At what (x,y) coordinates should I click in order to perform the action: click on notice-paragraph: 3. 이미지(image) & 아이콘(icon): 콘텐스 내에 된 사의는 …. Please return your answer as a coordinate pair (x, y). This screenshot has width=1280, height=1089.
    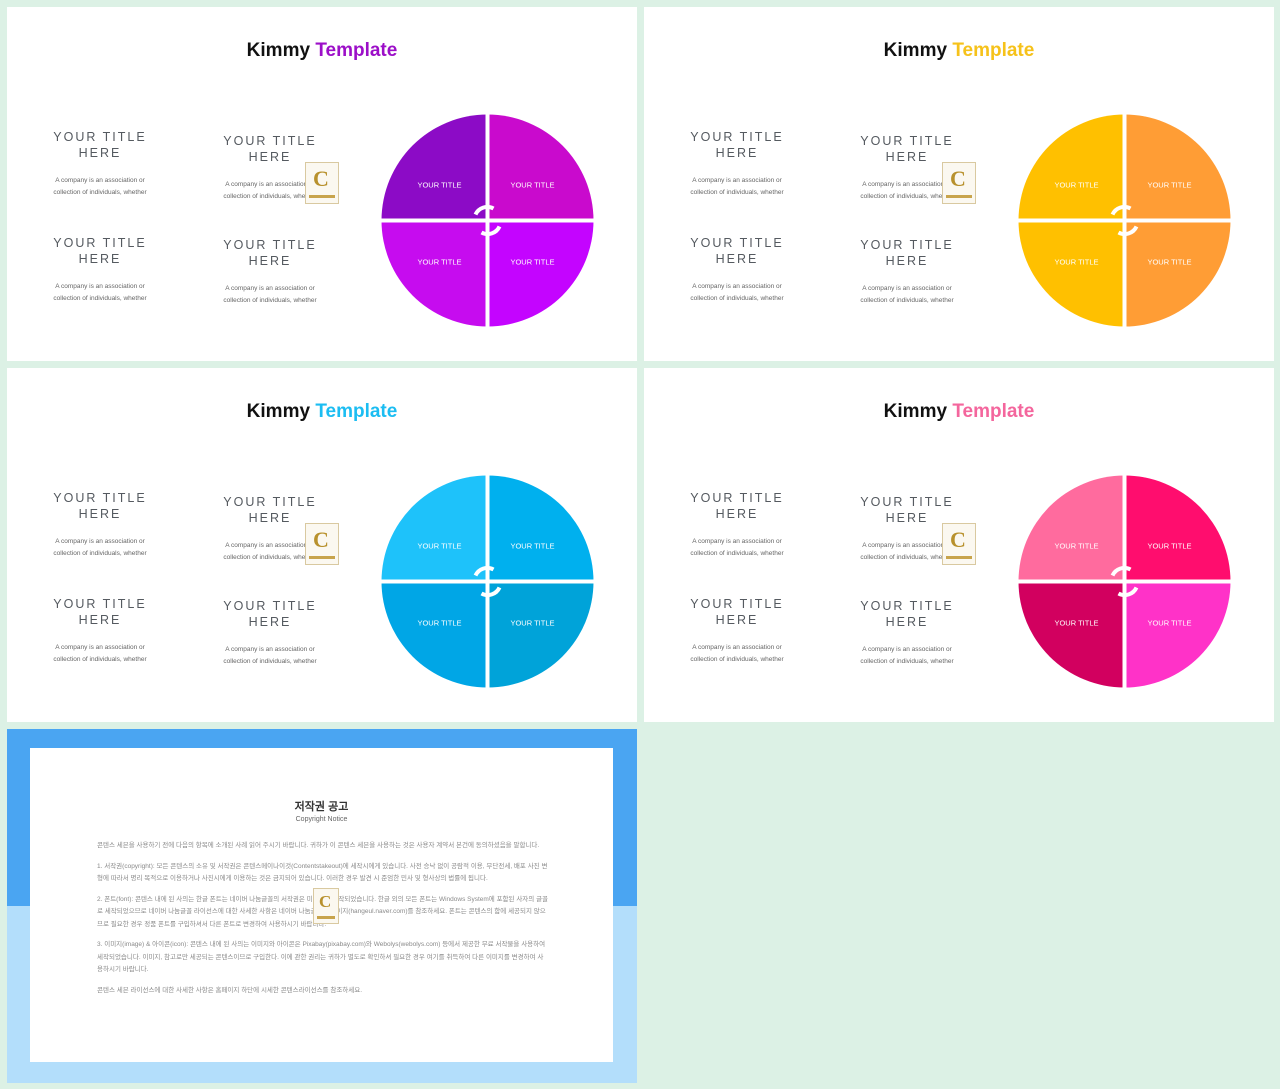
    Looking at the image, I should click on (321, 957).